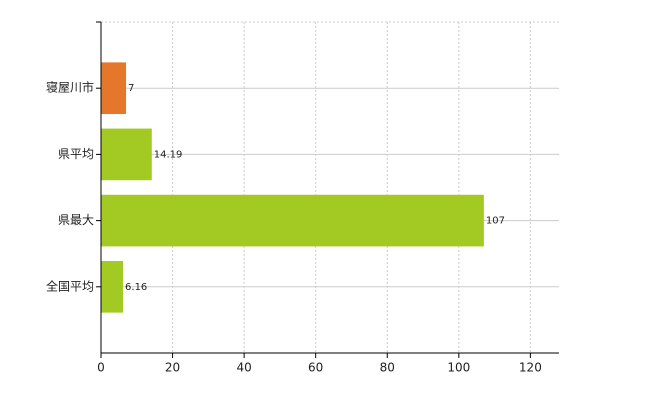 Image resolution: width=650 pixels, height=400 pixels. Describe the element at coordinates (495, 221) in the screenshot. I see `value-label: 107` at that location.